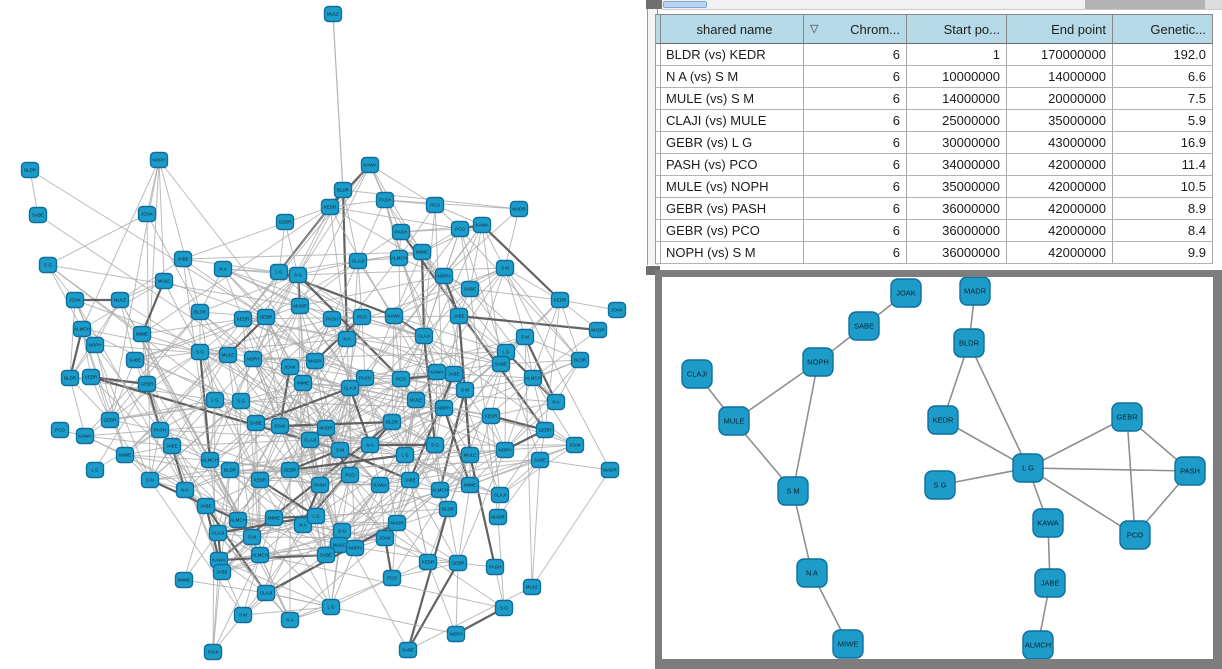 The width and height of the screenshot is (1222, 669). Describe the element at coordinates (1163, 55) in the screenshot. I see `cell-value: 192.0` at that location.